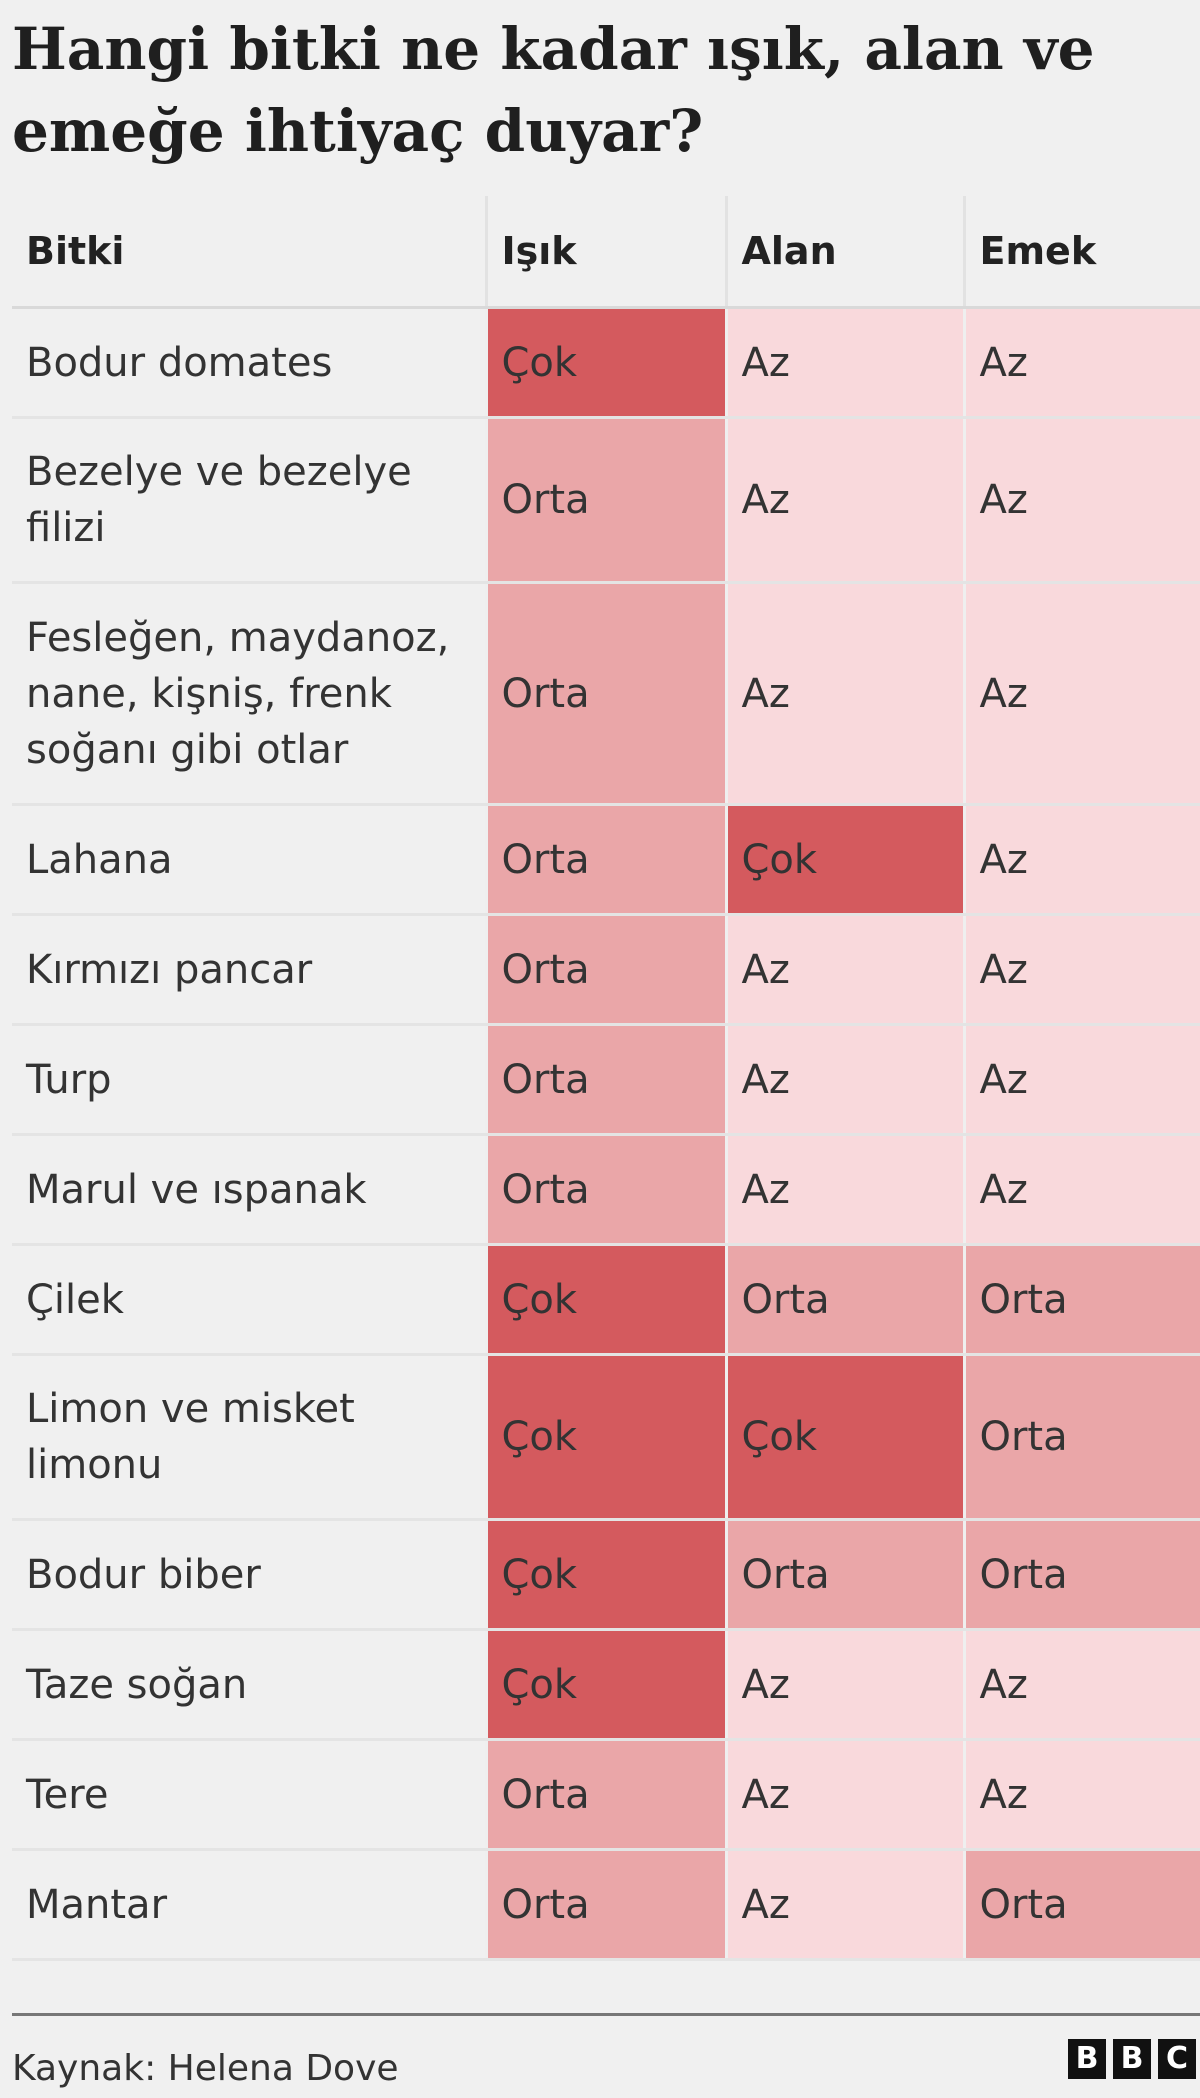  I want to click on table-row: Marul ve ıspanak Orta Az Az, so click(606, 1190).